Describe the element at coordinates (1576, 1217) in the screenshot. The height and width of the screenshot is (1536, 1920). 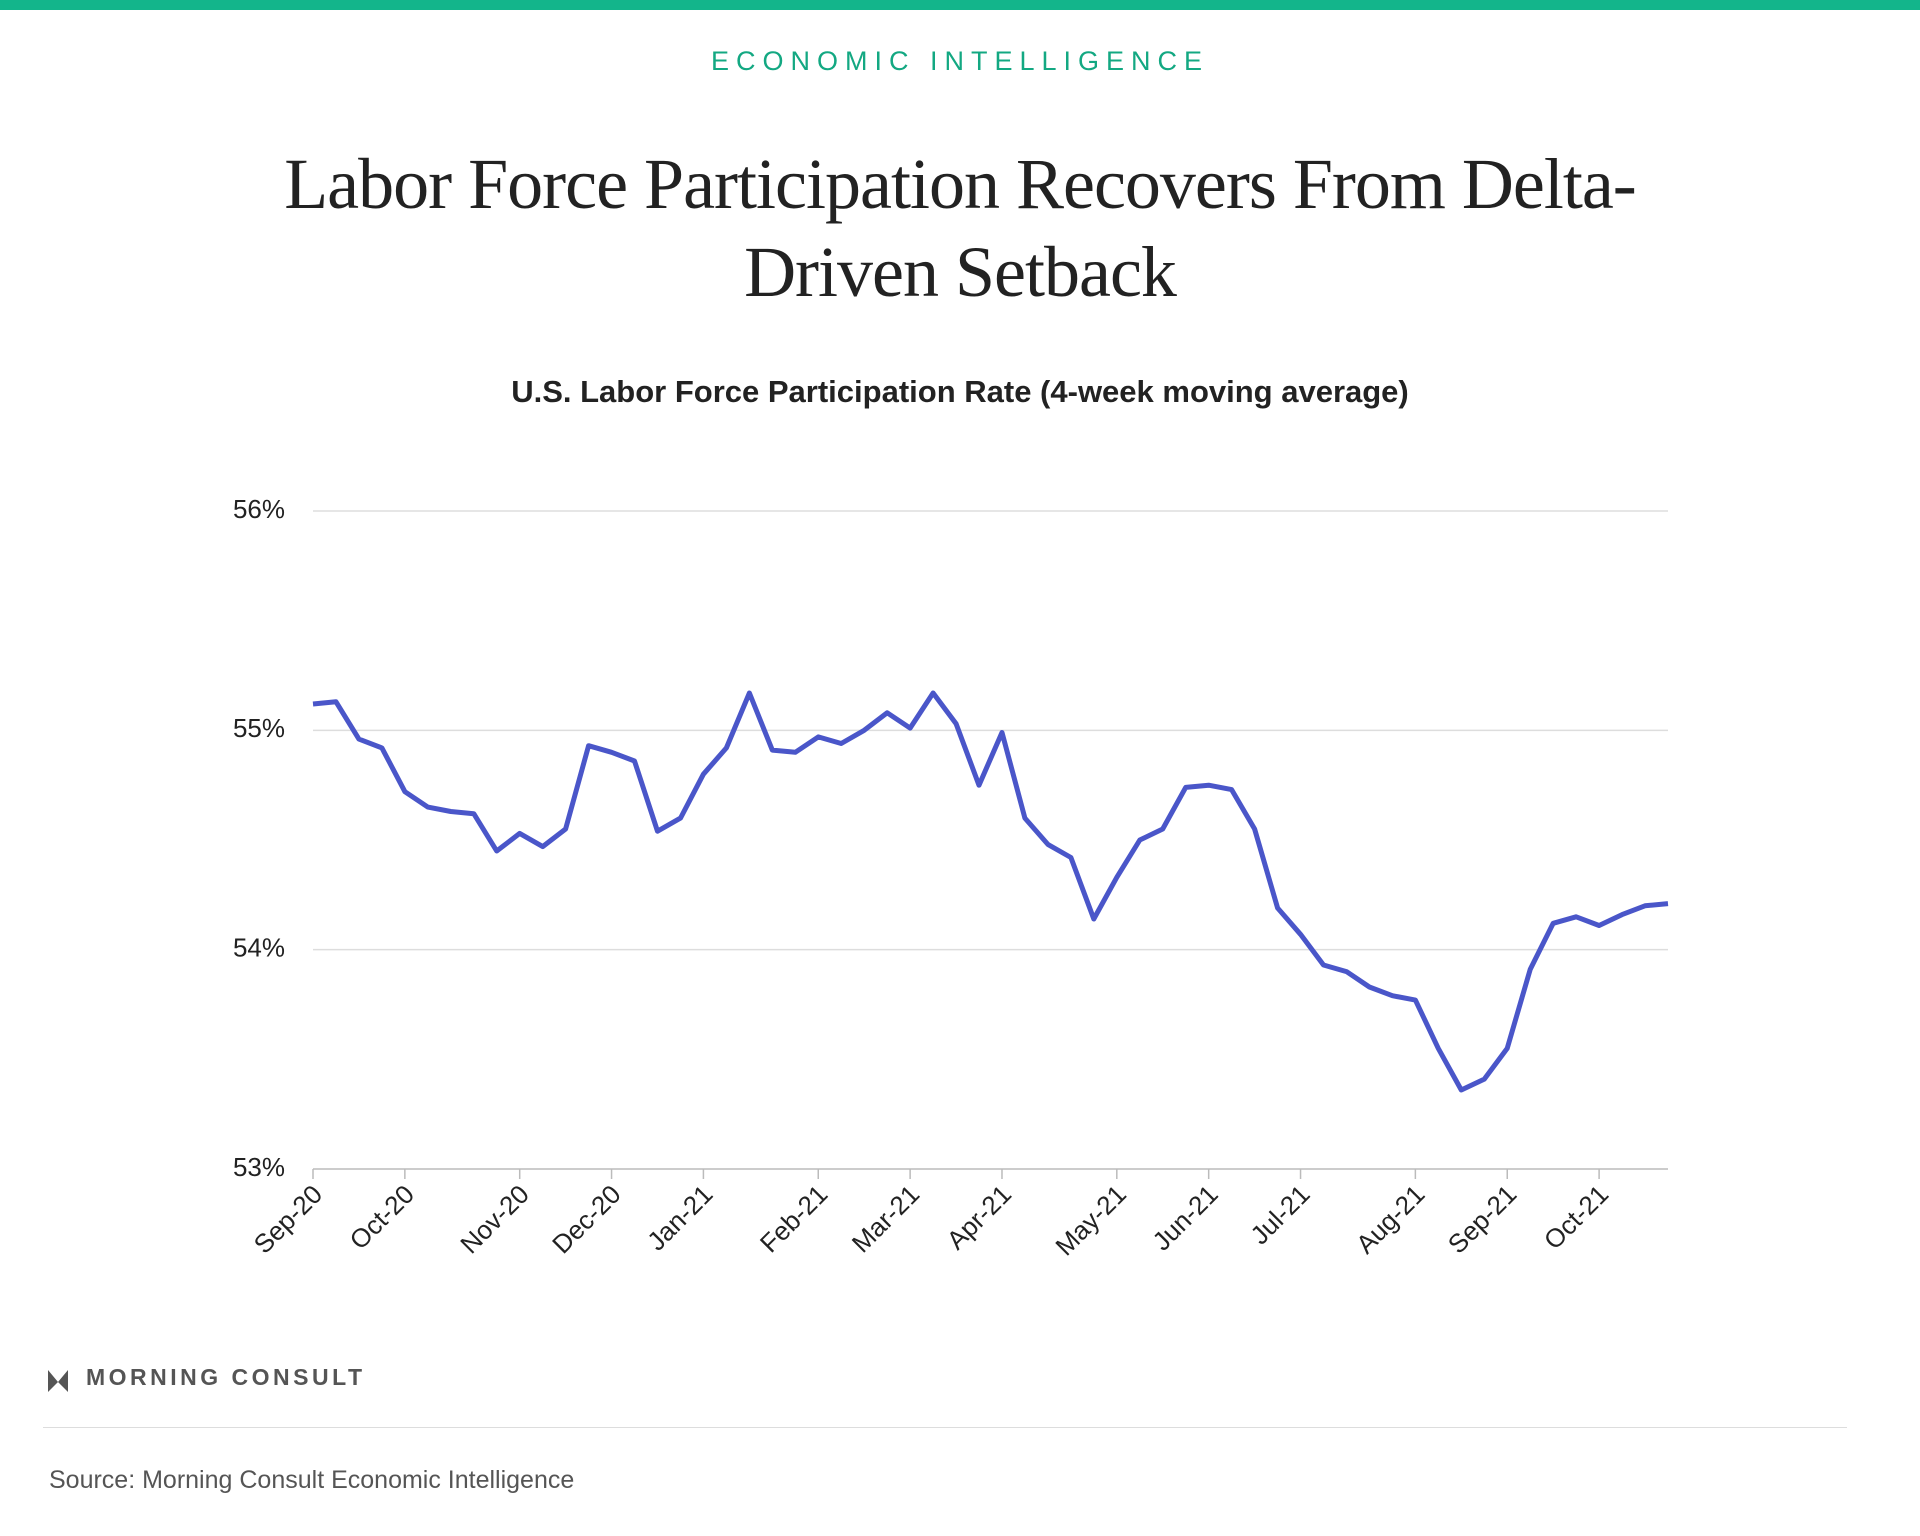
I see `x-tick-label: Oct-21` at that location.